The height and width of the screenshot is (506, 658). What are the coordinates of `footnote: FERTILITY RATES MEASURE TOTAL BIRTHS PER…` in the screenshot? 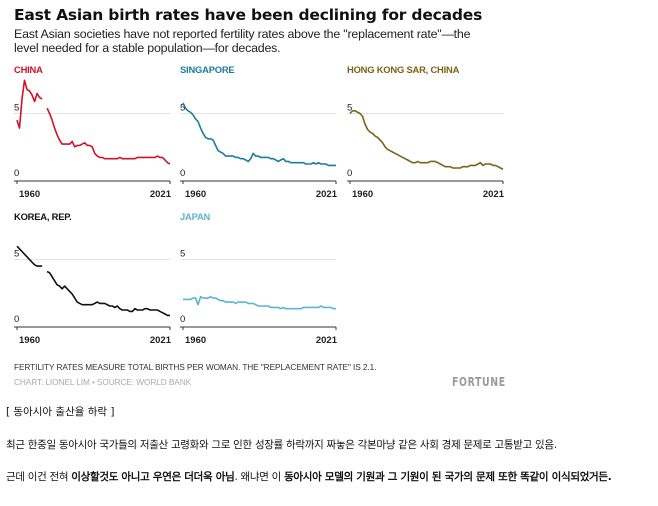 It's located at (195, 367).